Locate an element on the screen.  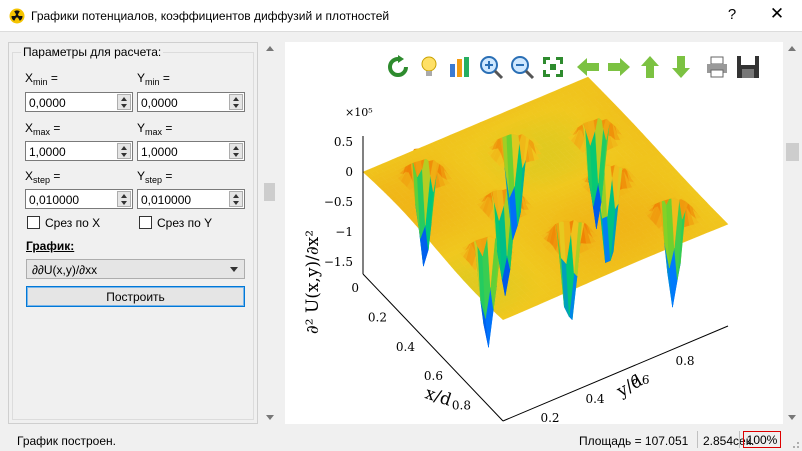
z-tick-label: −1 is located at coordinates (344, 232).